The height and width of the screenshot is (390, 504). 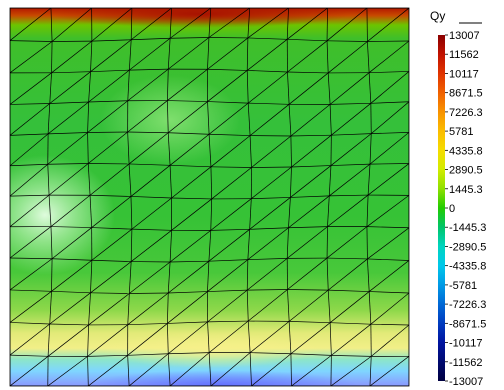 What do you see at coordinates (464, 55) in the screenshot?
I see `legend-label: 11562` at bounding box center [464, 55].